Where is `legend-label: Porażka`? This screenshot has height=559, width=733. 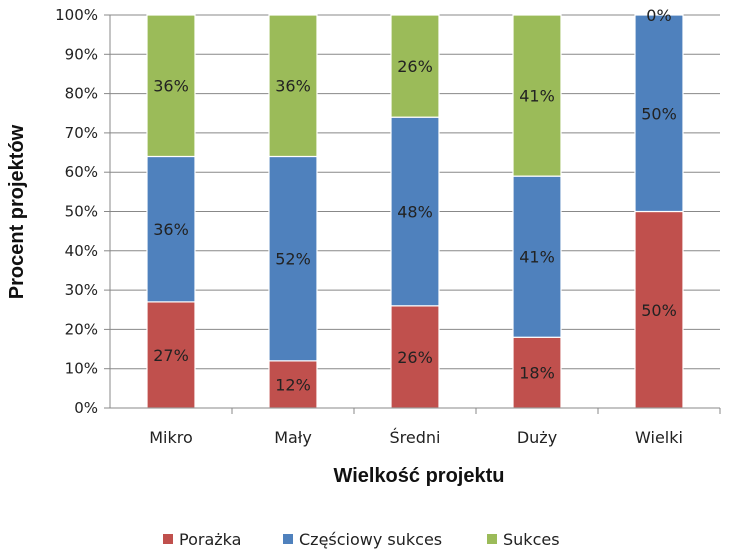
legend-label: Porażka is located at coordinates (210, 539).